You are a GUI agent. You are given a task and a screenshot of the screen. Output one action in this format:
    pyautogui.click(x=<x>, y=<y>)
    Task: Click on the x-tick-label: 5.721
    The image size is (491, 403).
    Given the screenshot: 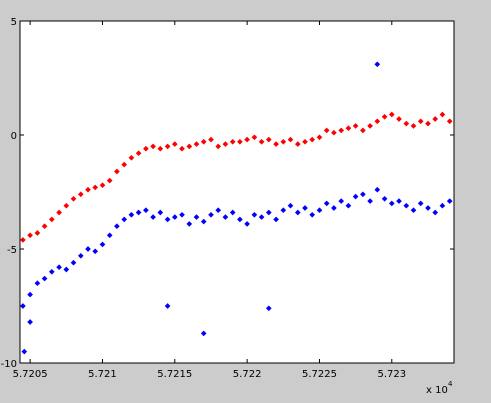 What is the action you would take?
    pyautogui.click(x=102, y=374)
    